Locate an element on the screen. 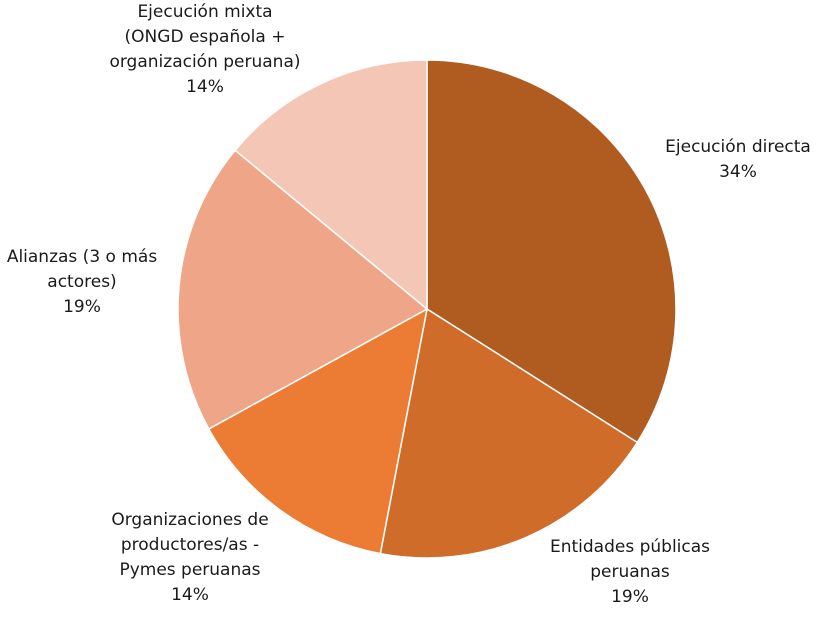  slice-label-line: Ejecución directa is located at coordinates (738, 147).